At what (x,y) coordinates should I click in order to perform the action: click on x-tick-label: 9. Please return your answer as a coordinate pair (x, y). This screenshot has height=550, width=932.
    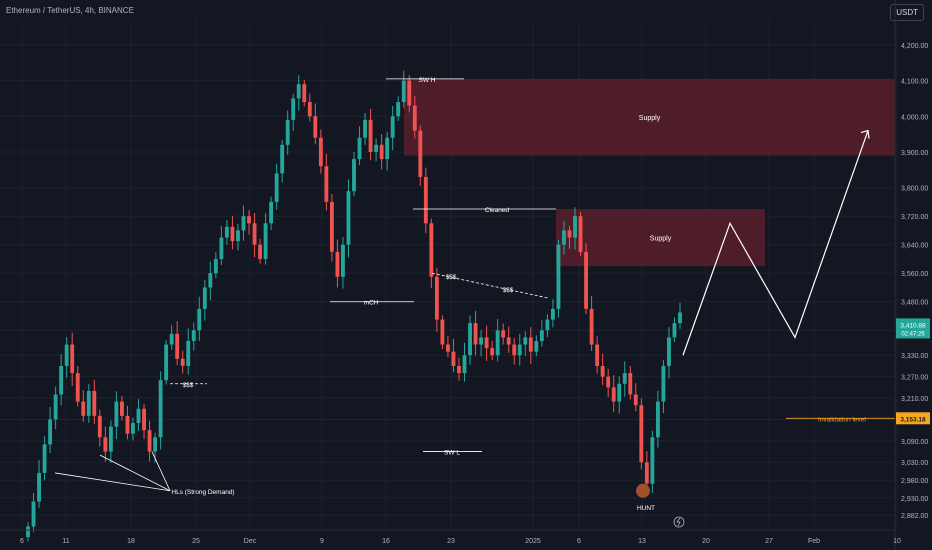
    Looking at the image, I should click on (322, 541).